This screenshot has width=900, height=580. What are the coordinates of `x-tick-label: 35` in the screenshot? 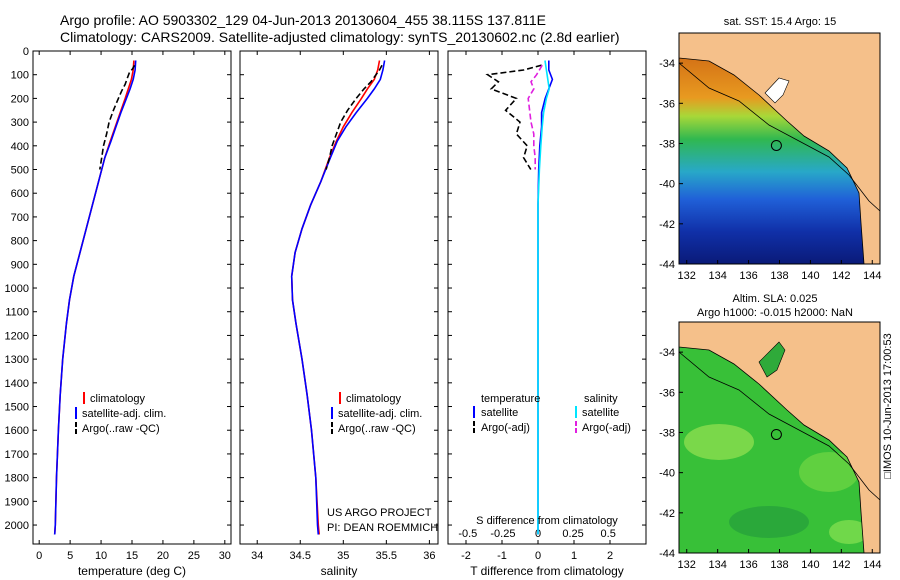 It's located at (343, 556).